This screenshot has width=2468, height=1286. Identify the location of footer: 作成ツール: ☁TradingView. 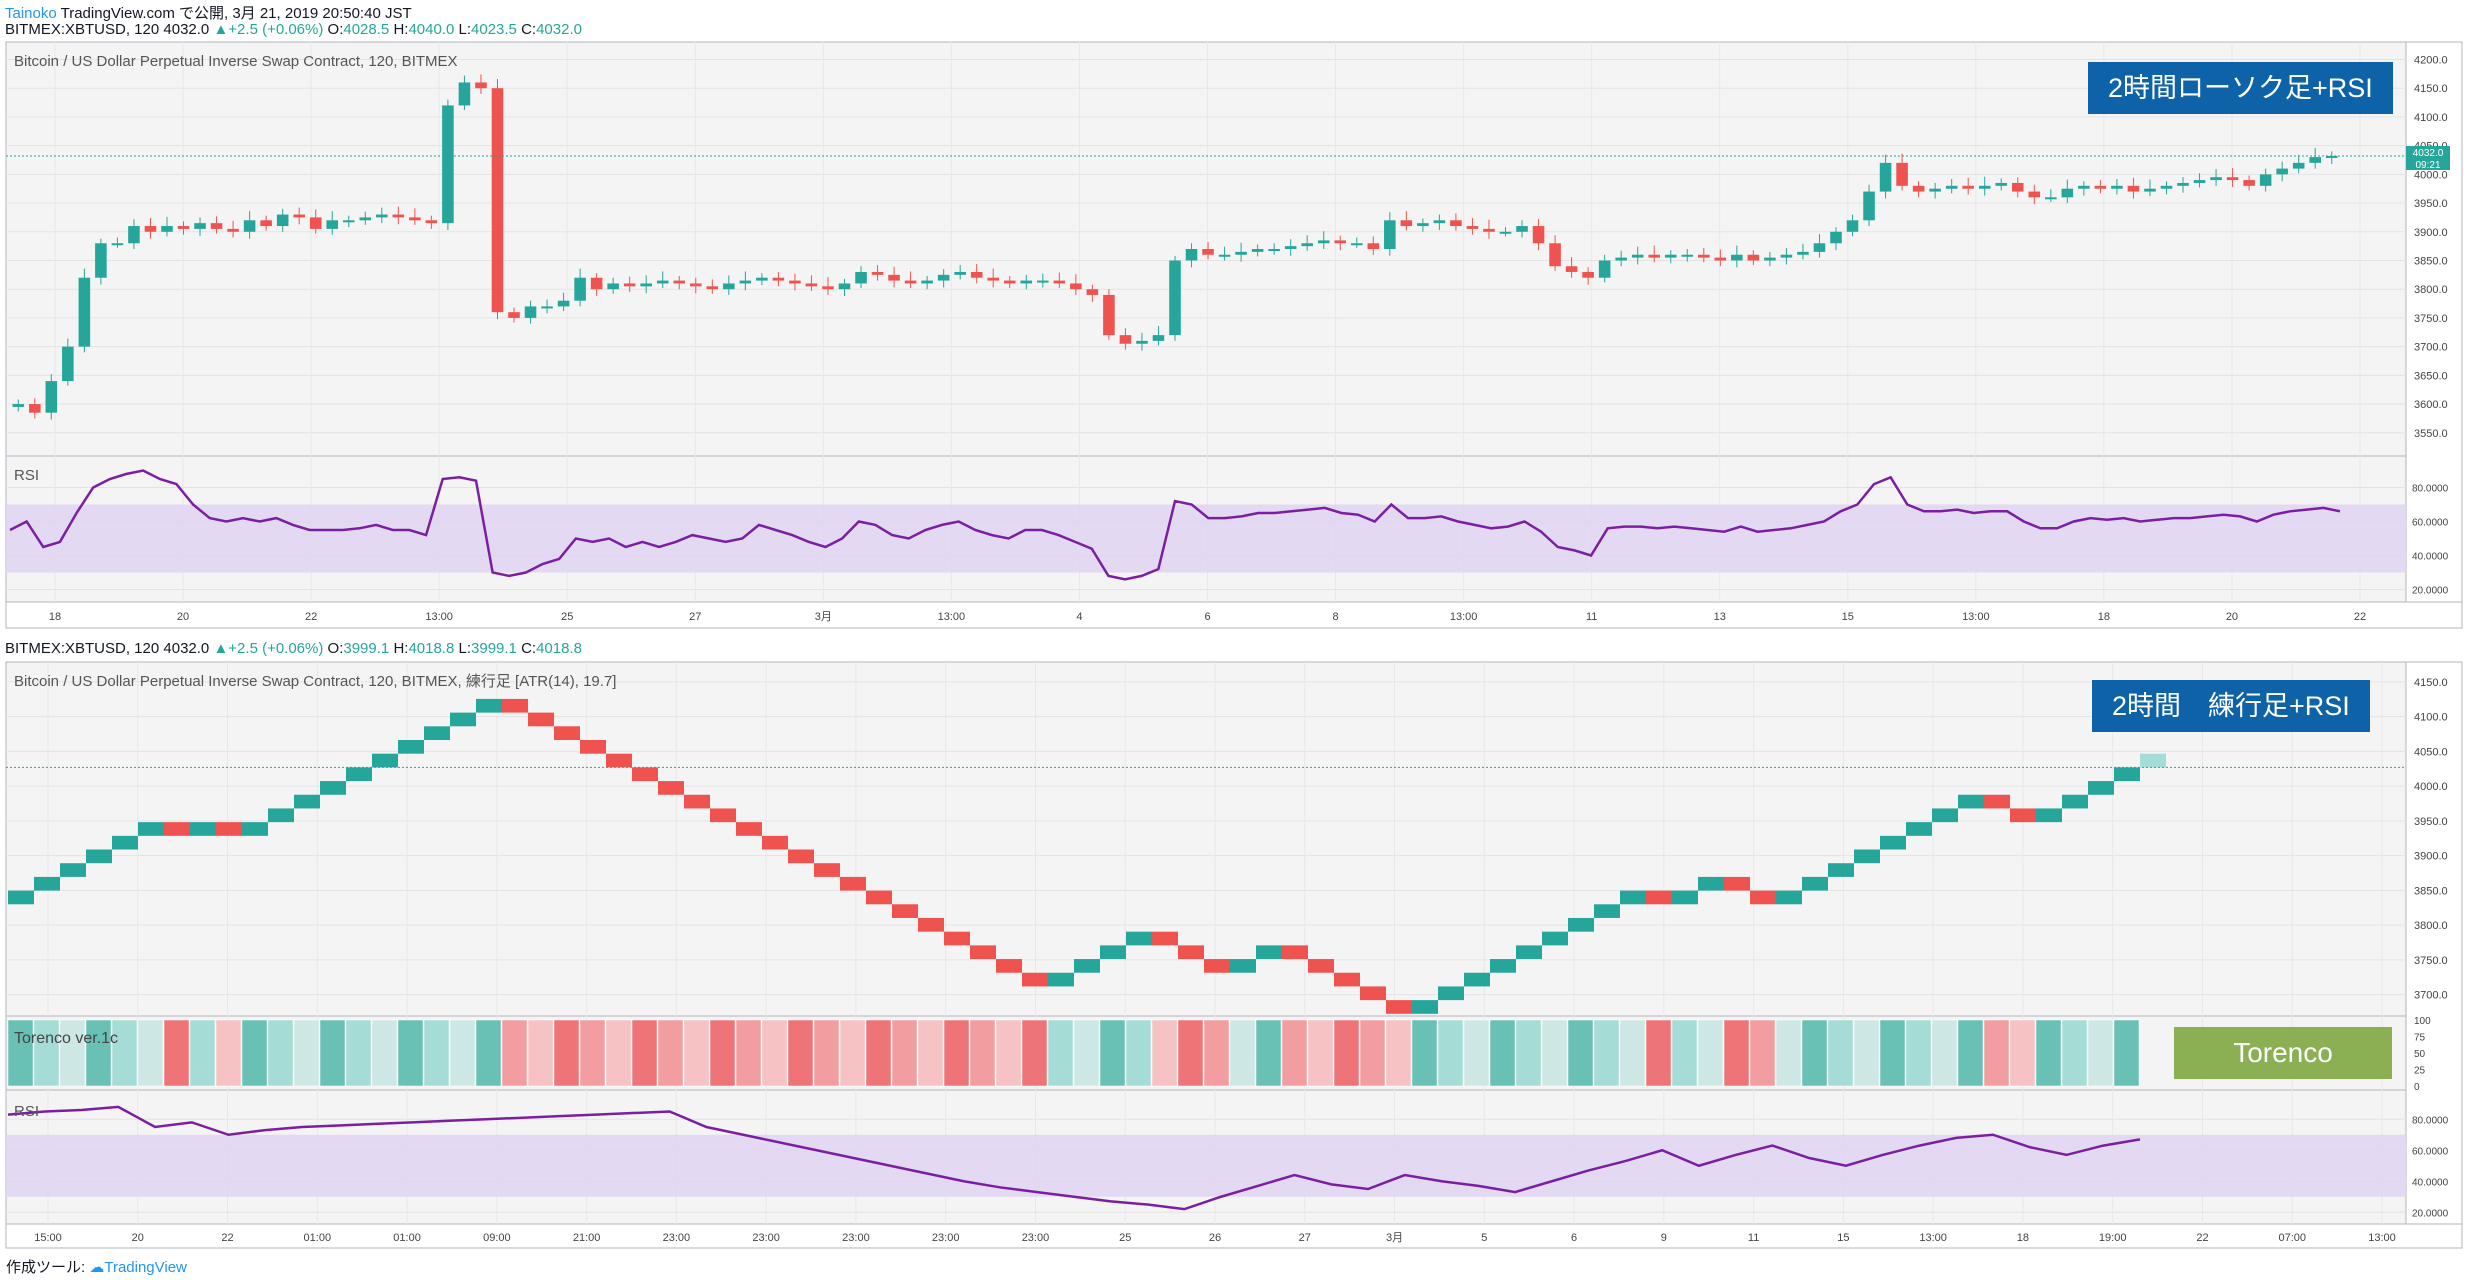
(96, 1266).